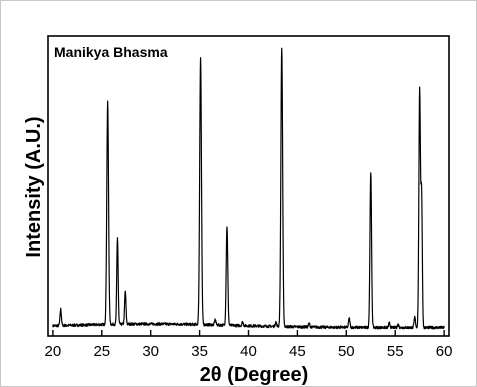 The height and width of the screenshot is (387, 477). I want to click on y-axis-title: Intensity (A.U.), so click(34, 186).